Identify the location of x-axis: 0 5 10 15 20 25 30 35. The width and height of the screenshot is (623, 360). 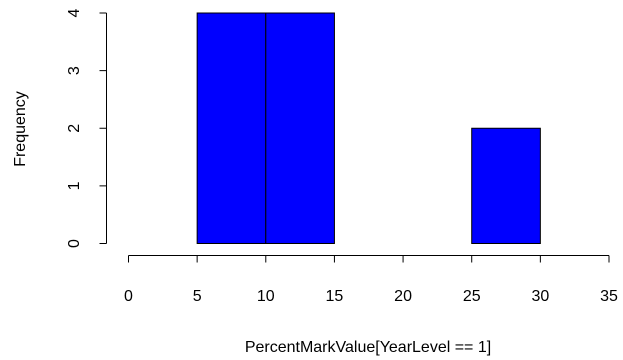
(371, 280).